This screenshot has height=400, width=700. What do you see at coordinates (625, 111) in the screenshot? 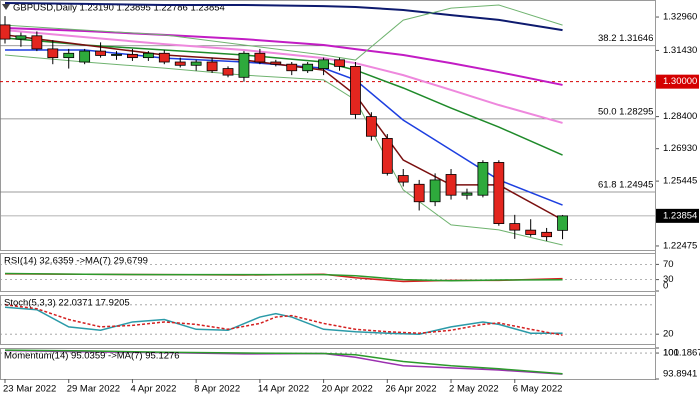
I see `fib-level-label: 50.0 1.28295` at bounding box center [625, 111].